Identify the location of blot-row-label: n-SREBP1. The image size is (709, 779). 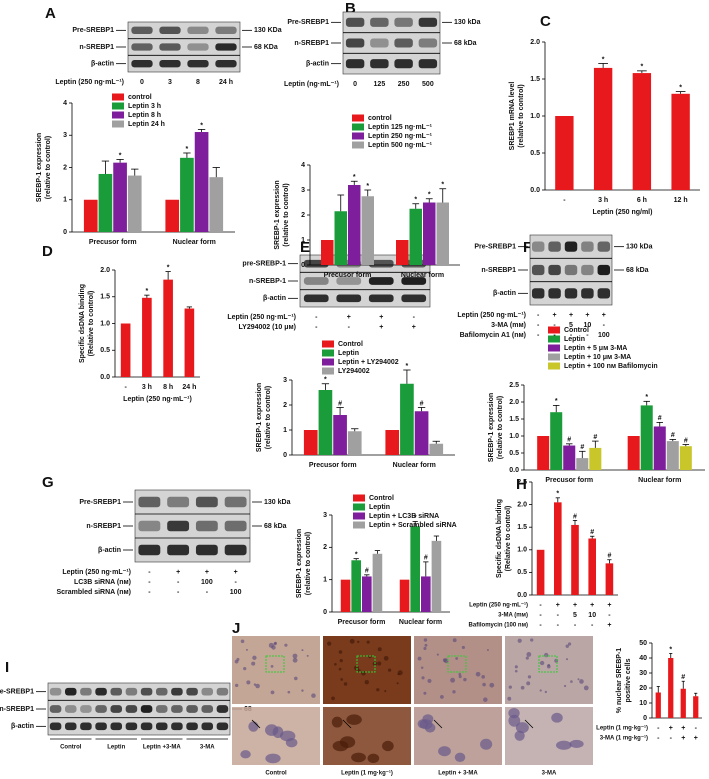
(311, 43).